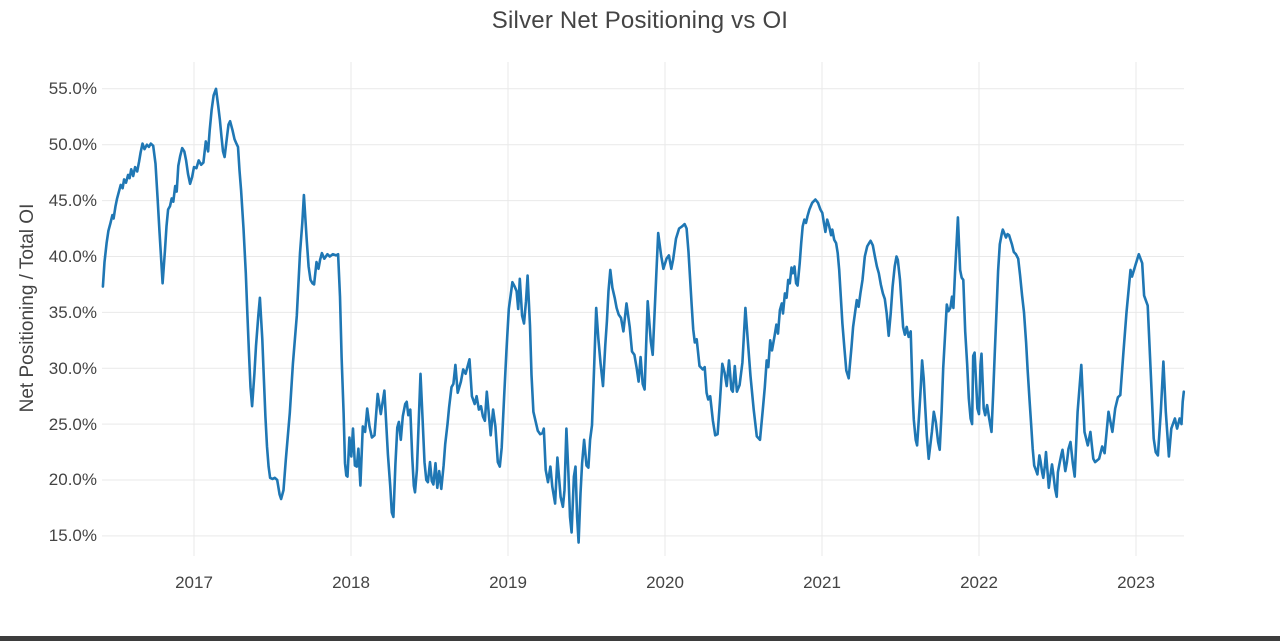 This screenshot has width=1280, height=641. Describe the element at coordinates (72, 312) in the screenshot. I see `y-tick-label: 35.0%` at that location.